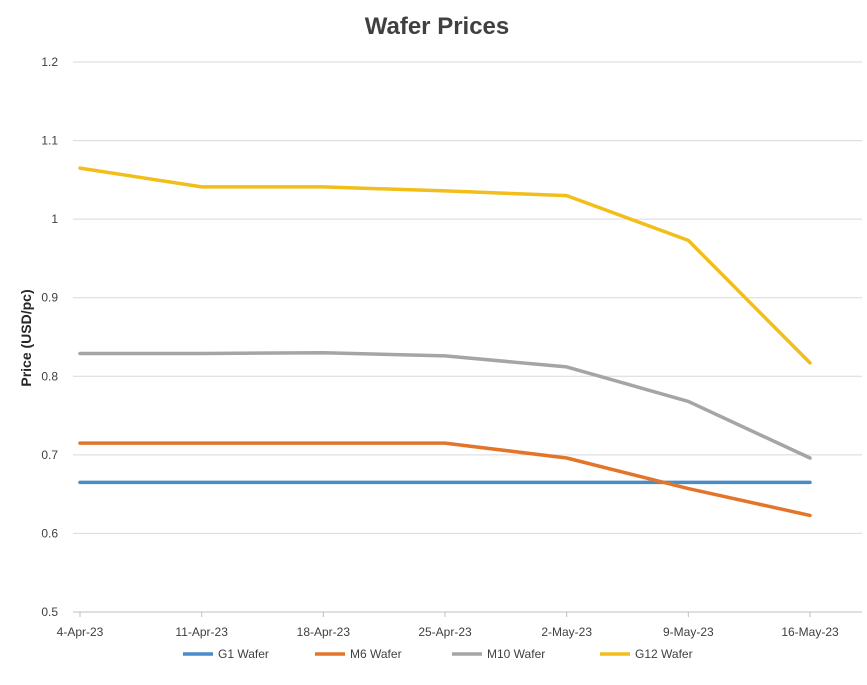 Image resolution: width=867 pixels, height=685 pixels. I want to click on y-tick-label: 1.1, so click(49, 141).